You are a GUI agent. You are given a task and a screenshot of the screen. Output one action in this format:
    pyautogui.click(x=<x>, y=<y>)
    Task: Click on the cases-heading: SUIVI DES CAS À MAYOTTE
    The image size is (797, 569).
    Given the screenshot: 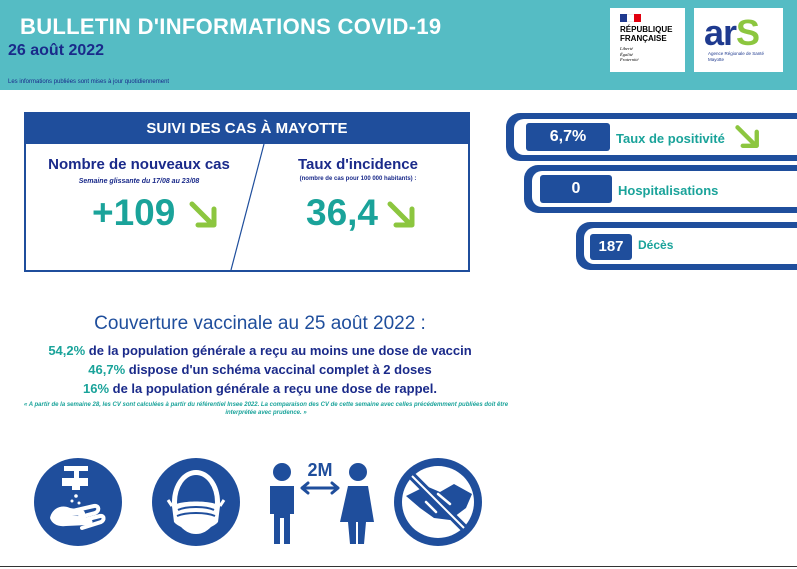 What is the action you would take?
    pyautogui.click(x=247, y=129)
    